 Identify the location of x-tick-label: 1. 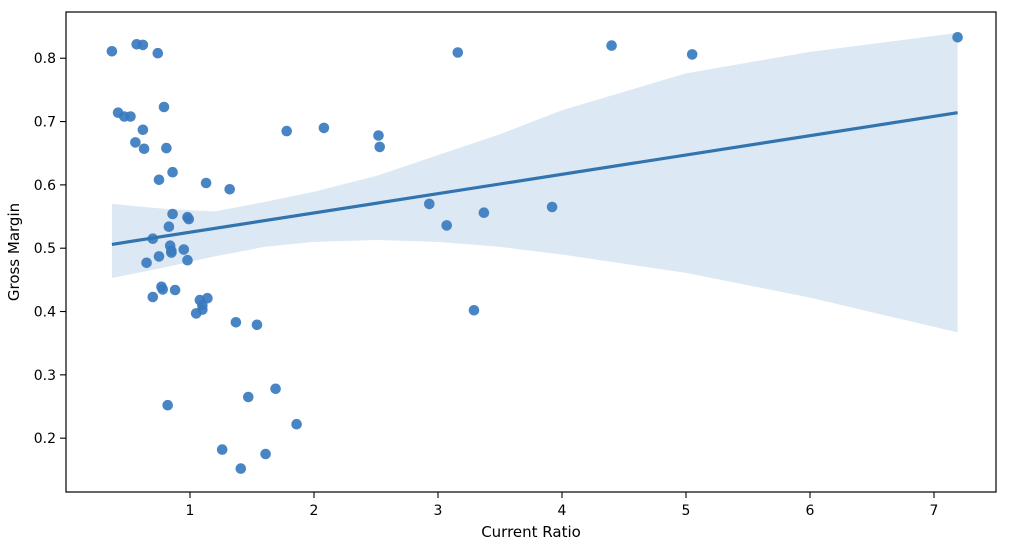
(190, 511).